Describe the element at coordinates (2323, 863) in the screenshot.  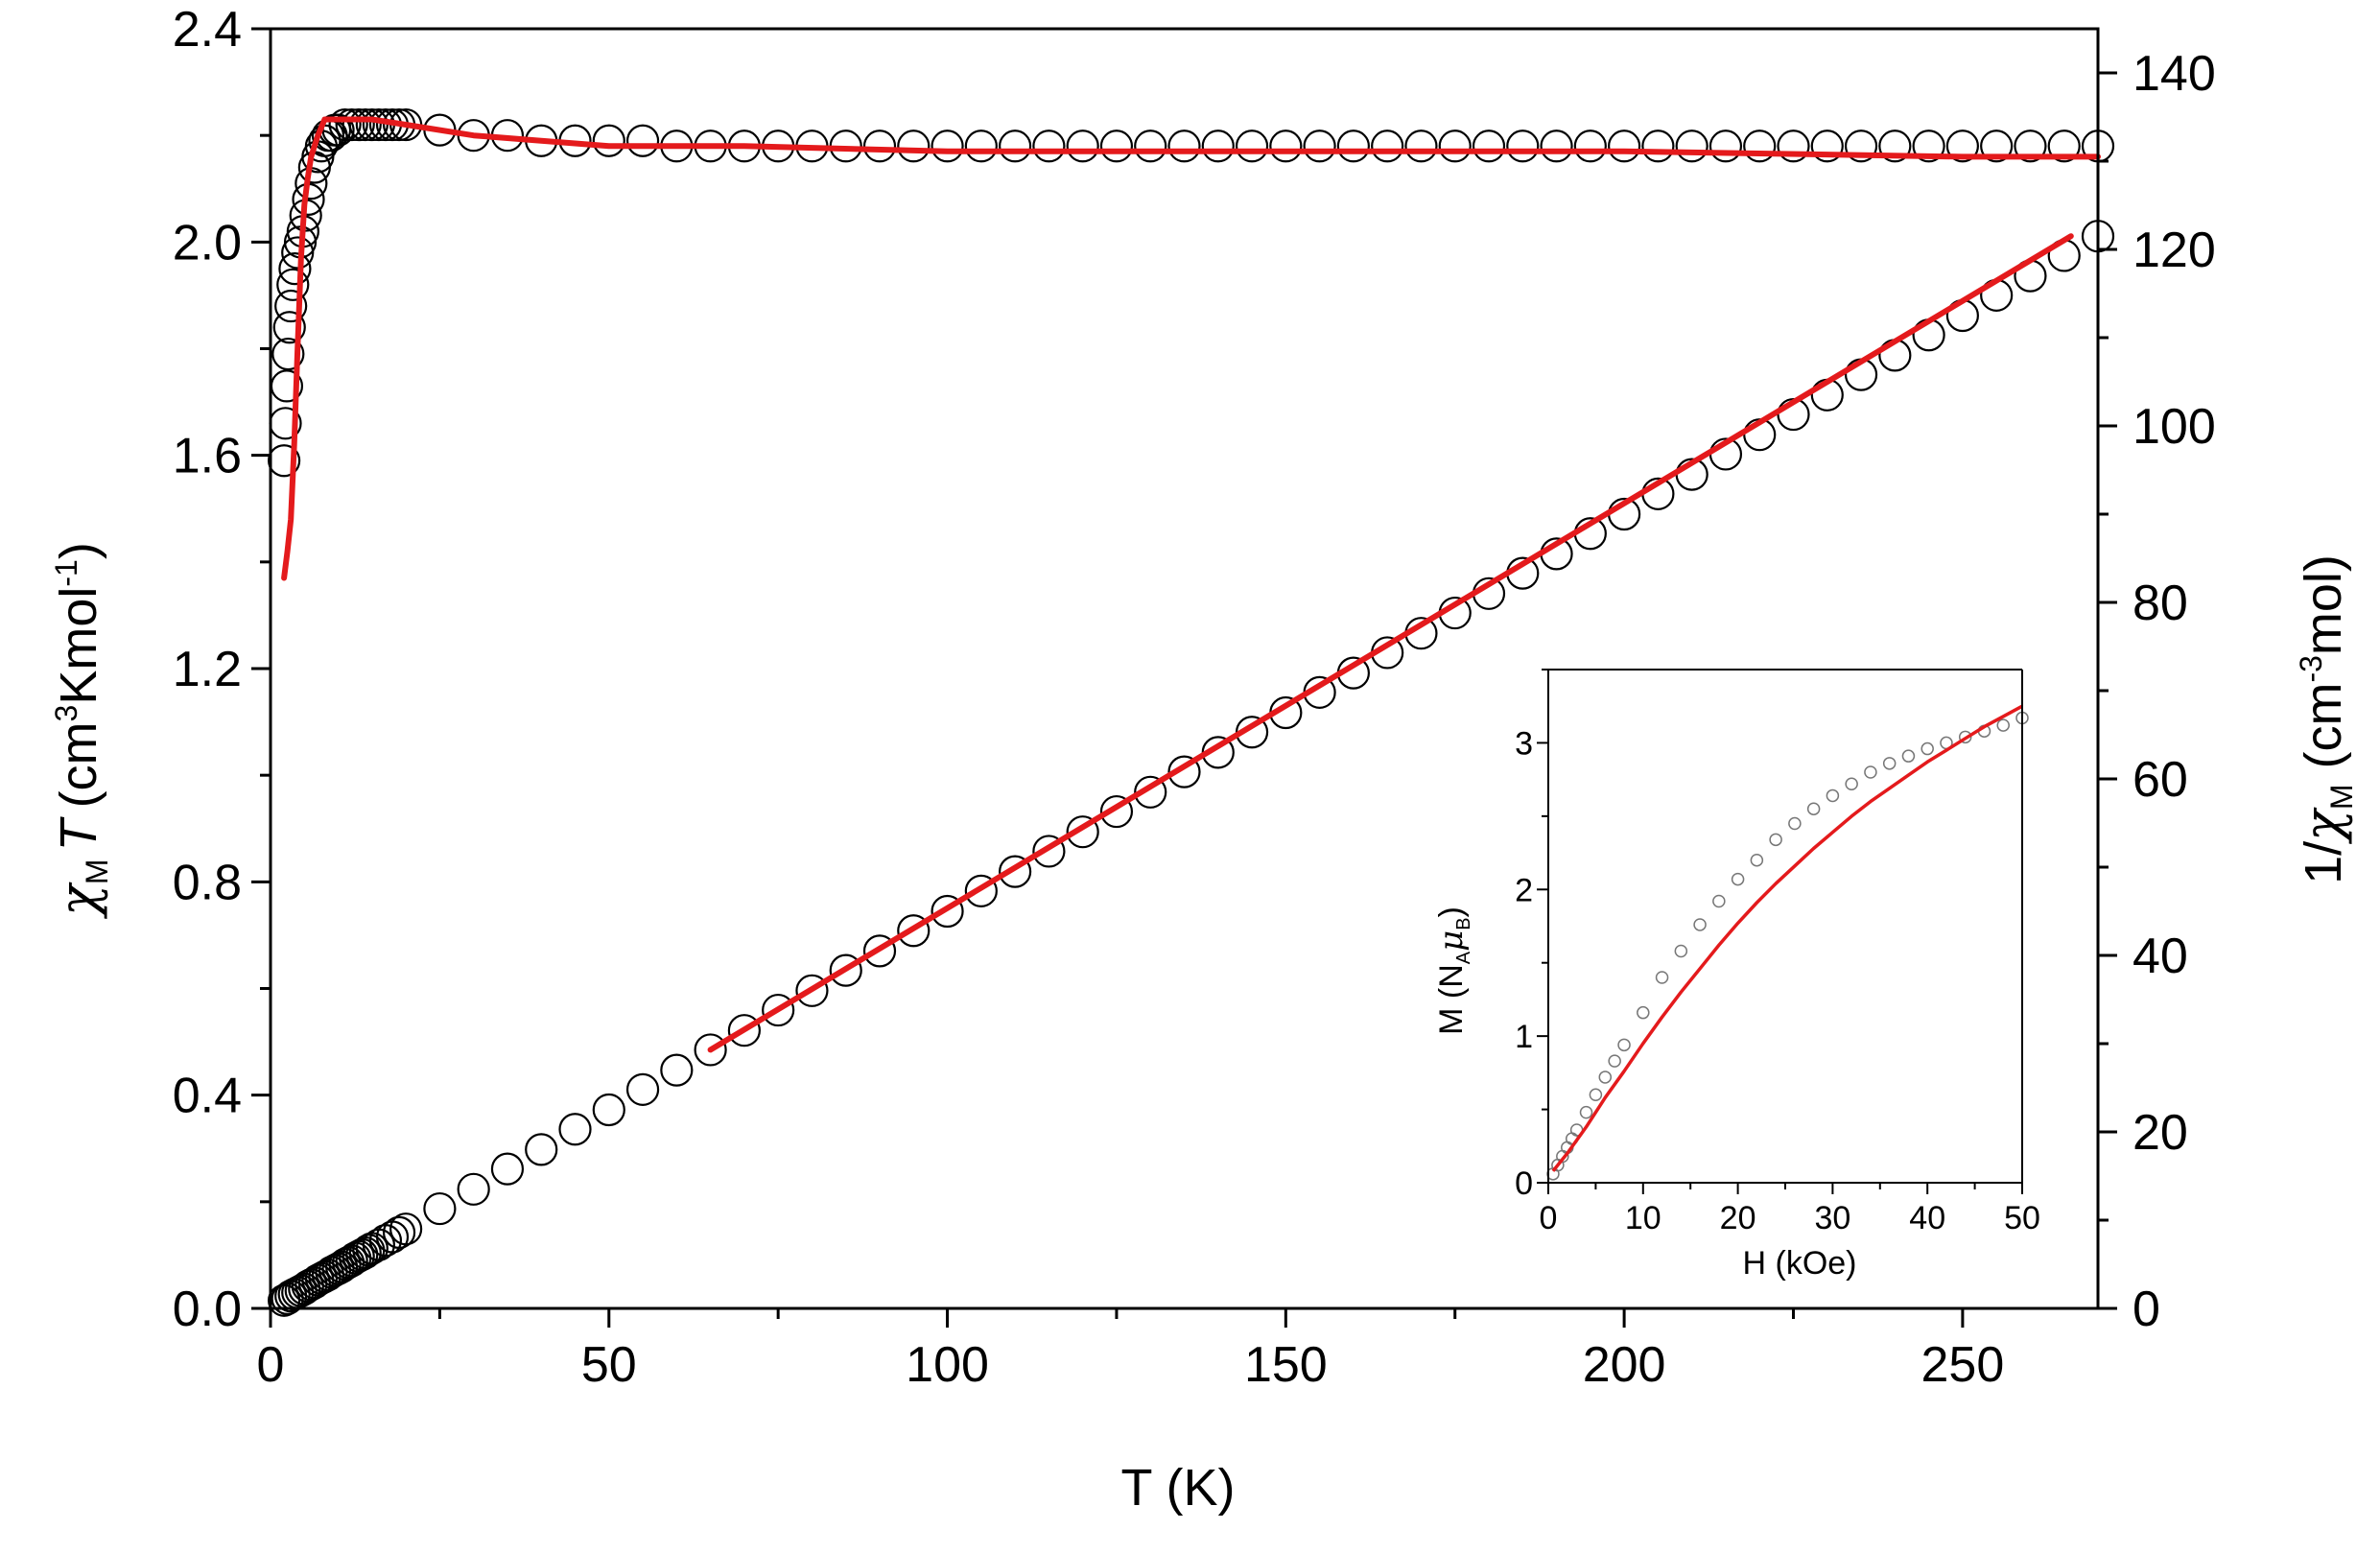
I see `right-axis-title-prefix: 1/` at that location.